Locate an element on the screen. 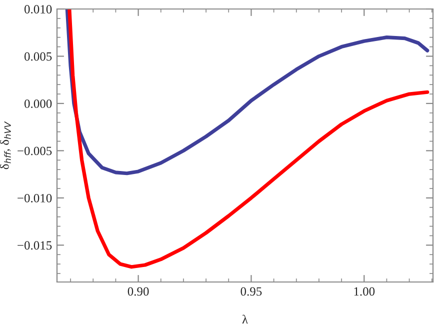 This screenshot has height=327, width=436. y-axis-title: δ$_{hff}$, δ$_{hVV}$ is located at coordinates (5, 145).